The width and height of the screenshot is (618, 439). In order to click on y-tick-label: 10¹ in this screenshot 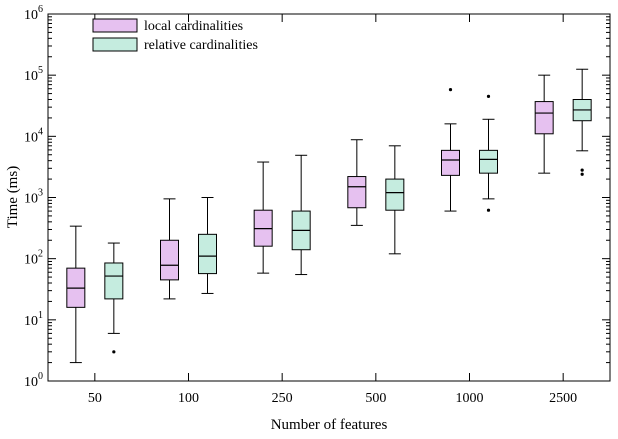, I will do `click(33, 319)`.